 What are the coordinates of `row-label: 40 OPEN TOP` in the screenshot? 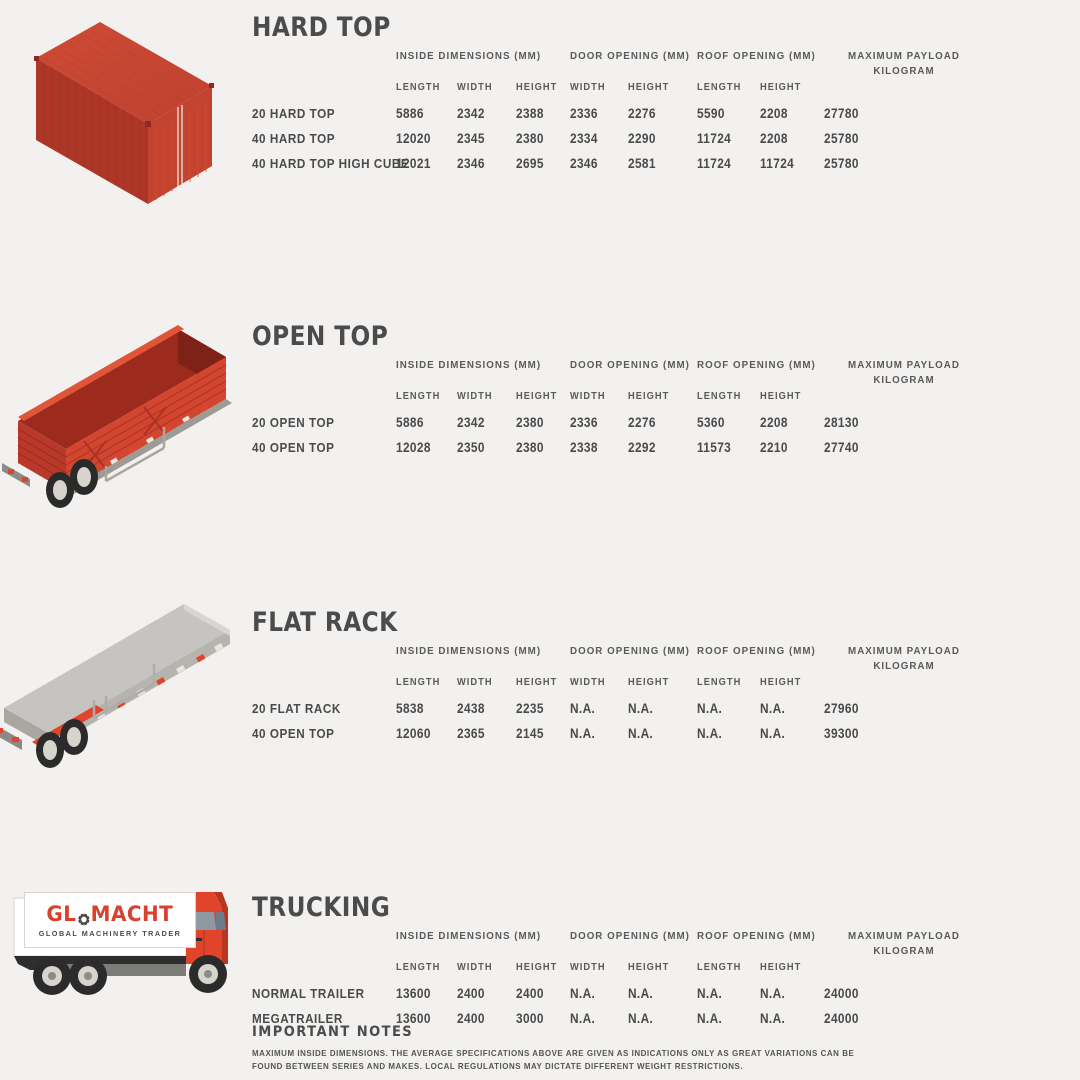 It's located at (293, 447).